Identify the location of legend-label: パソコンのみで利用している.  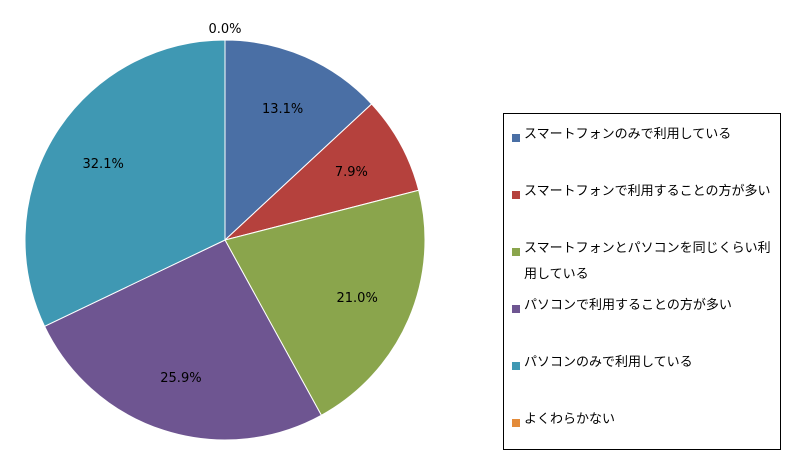
(608, 362).